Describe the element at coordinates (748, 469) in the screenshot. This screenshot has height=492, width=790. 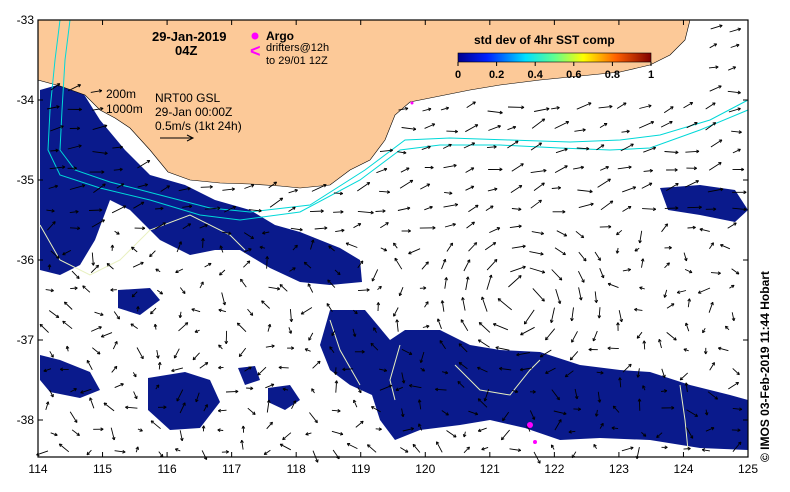
I see `x-tick-label: 125` at that location.